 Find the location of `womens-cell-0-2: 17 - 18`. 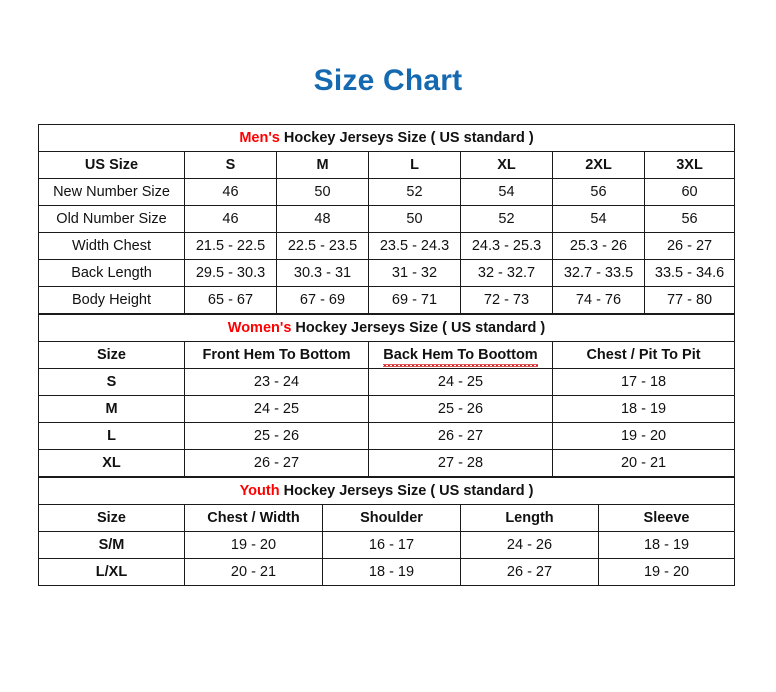

womens-cell-0-2: 17 - 18 is located at coordinates (643, 382).